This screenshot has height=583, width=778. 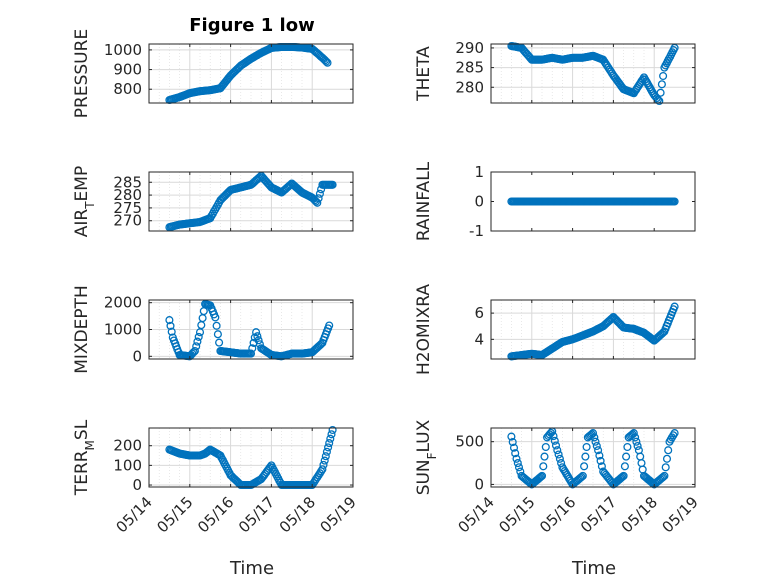 What do you see at coordinates (469, 442) in the screenshot?
I see `y-tick-label: 500` at bounding box center [469, 442].